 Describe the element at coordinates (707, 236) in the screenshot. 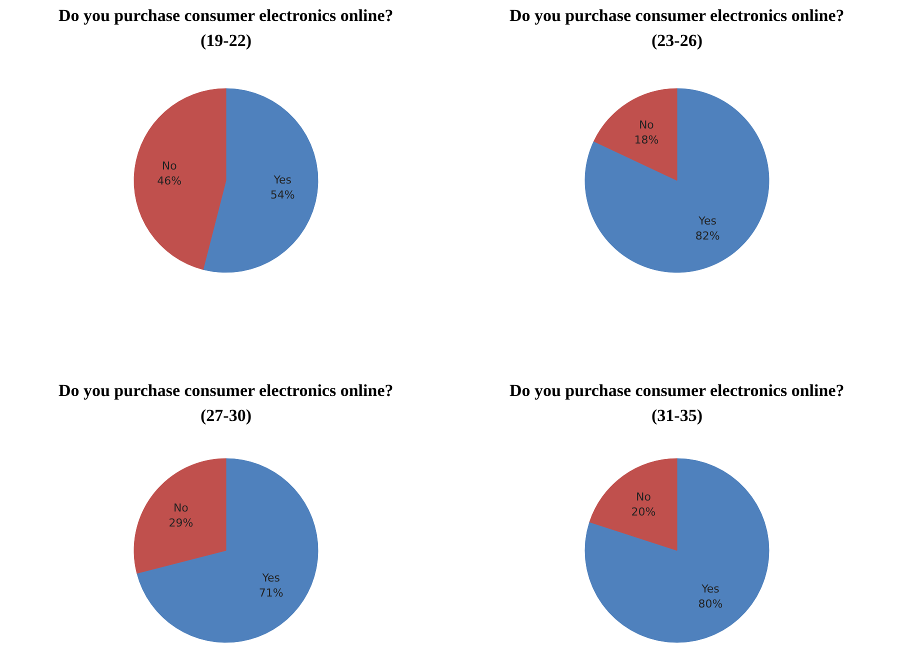

I see `data-label: 82%` at that location.